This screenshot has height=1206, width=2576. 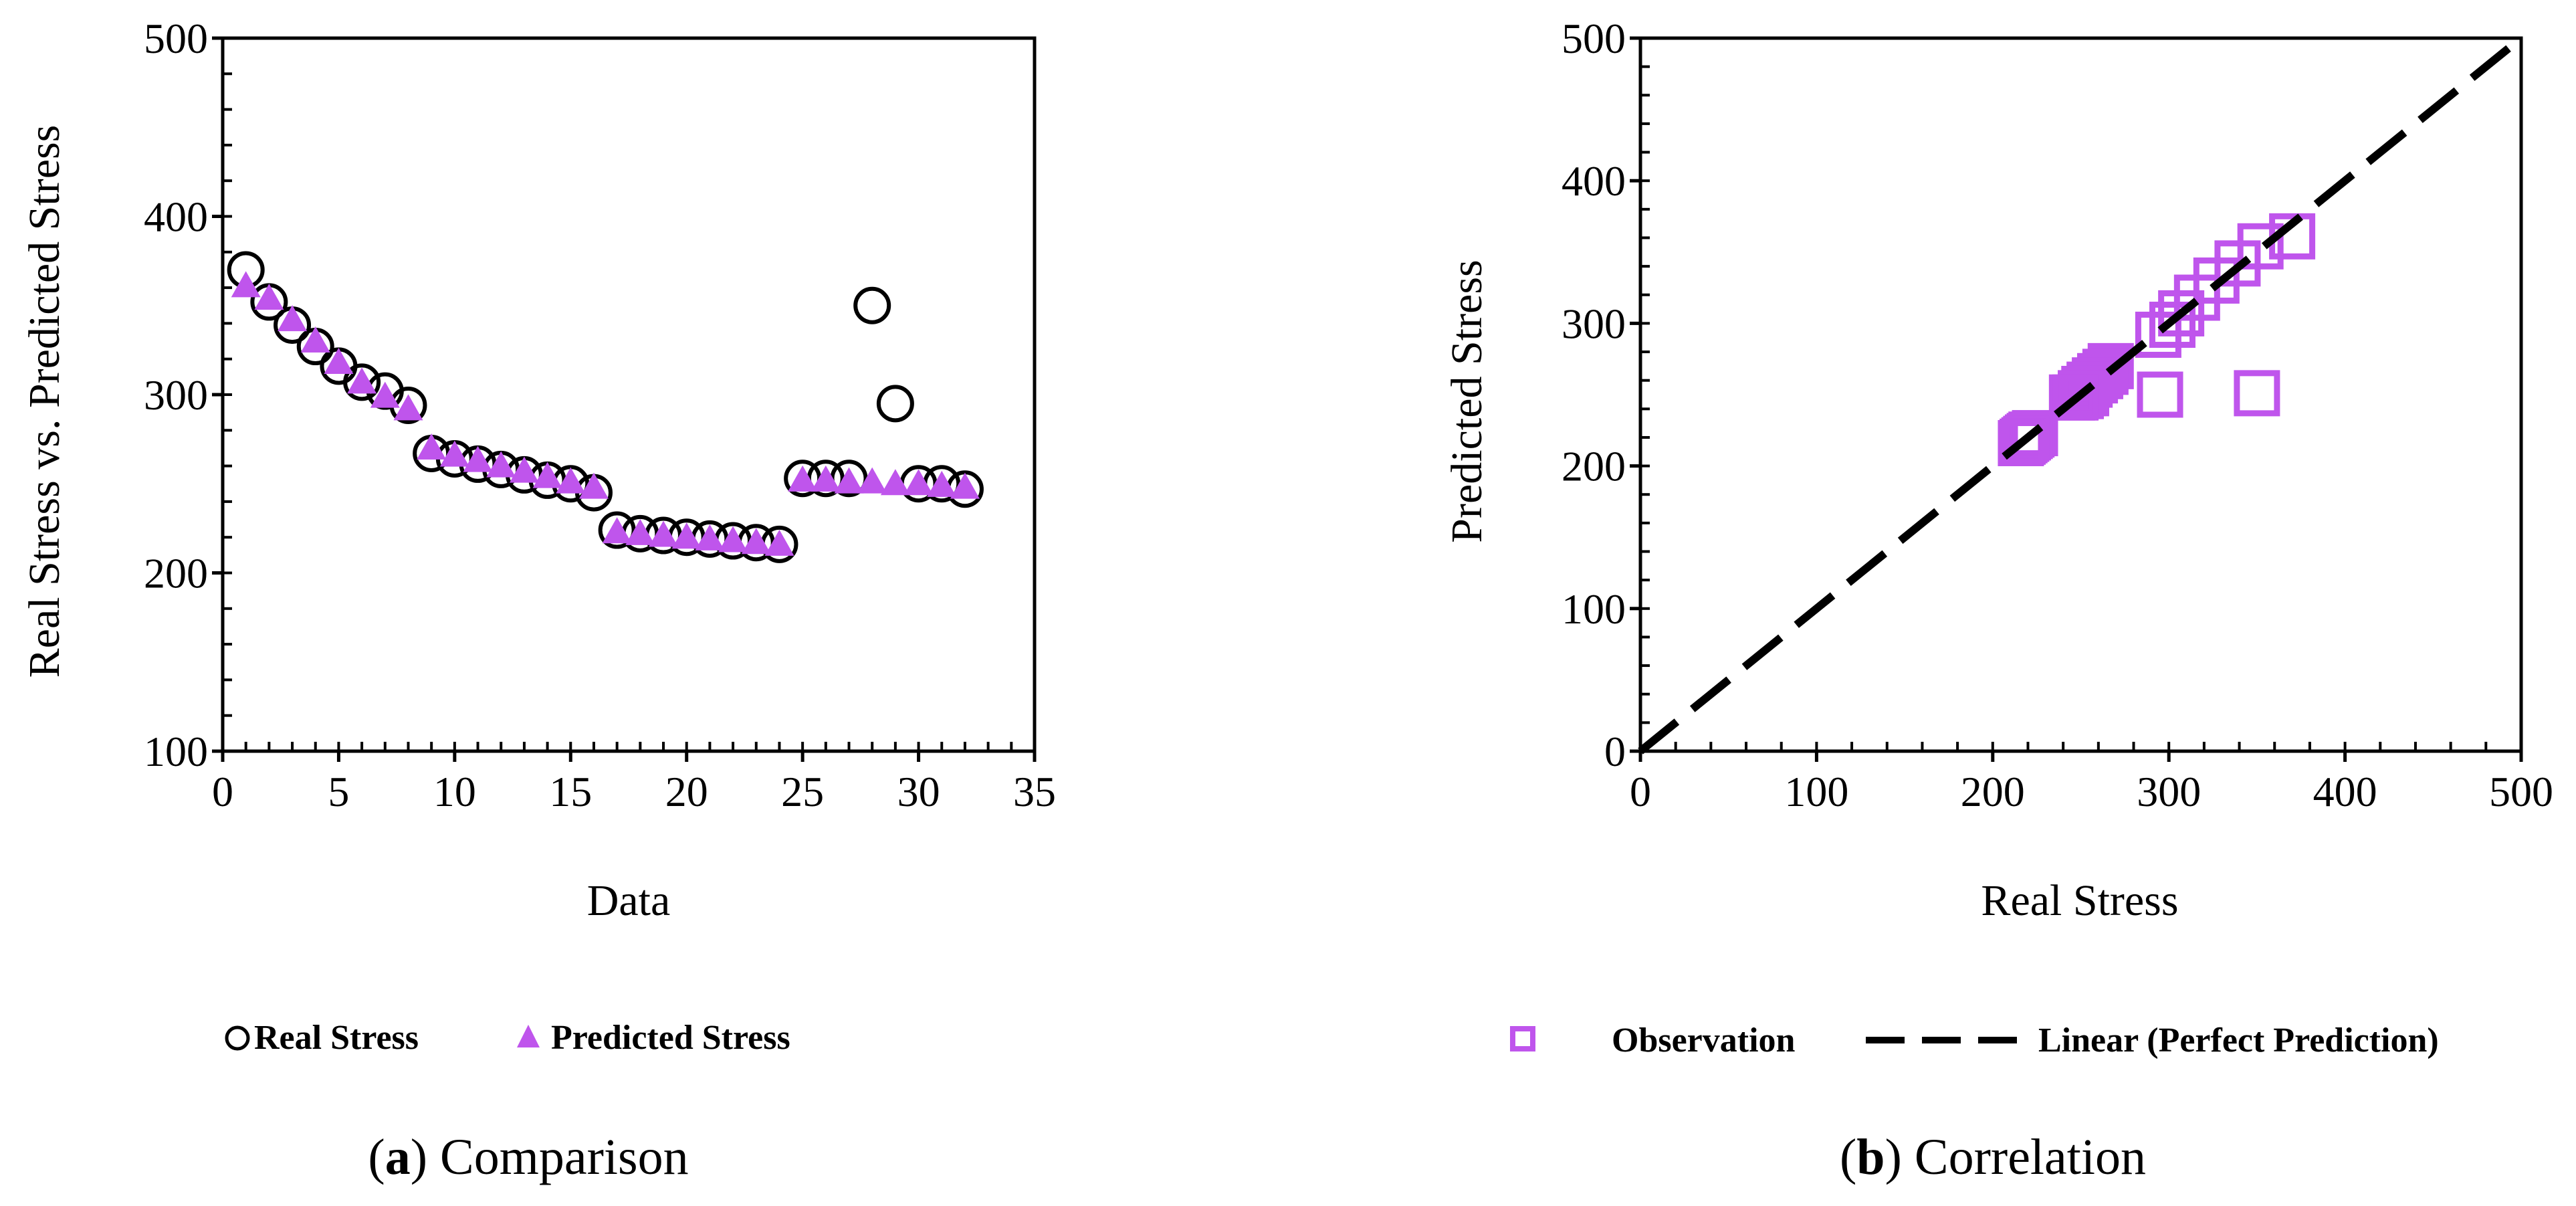 What do you see at coordinates (1523, 1038) in the screenshot?
I see `legend-observation-marker` at bounding box center [1523, 1038].